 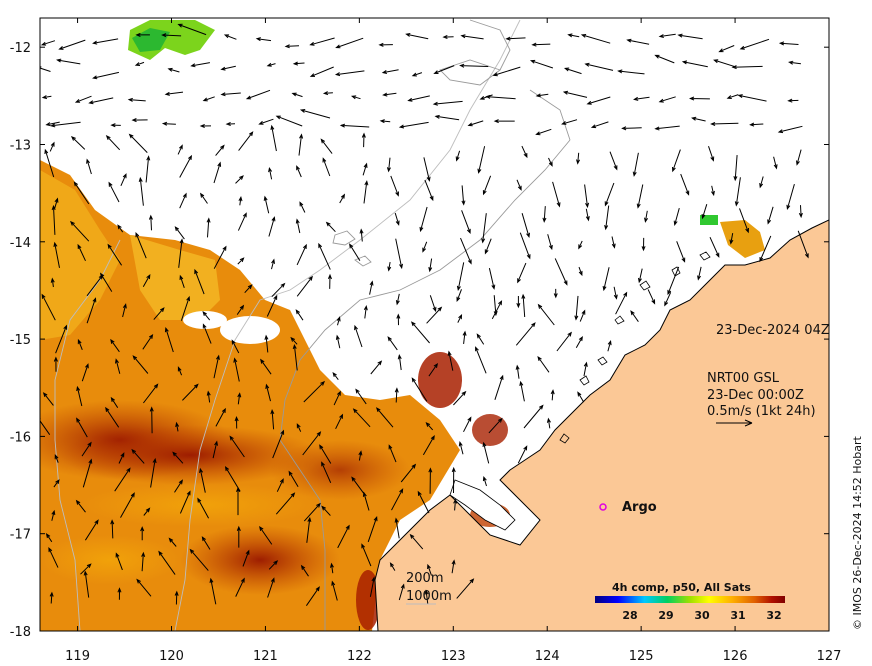 I want to click on sst-cool-patch, so click(x=80, y=255).